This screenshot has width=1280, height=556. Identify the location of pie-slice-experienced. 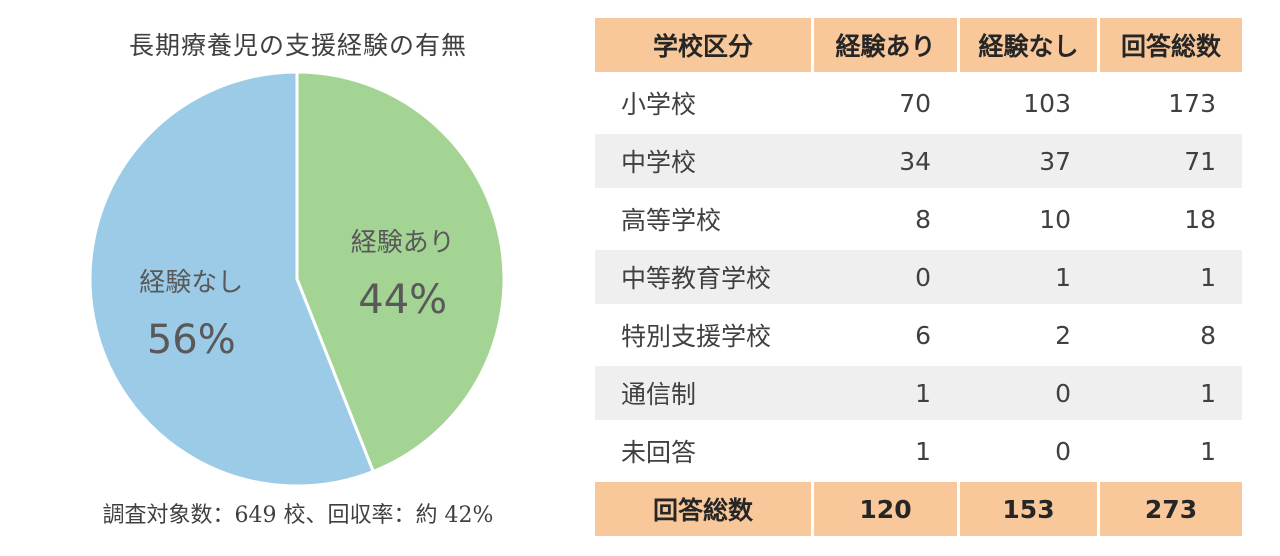
(400, 272).